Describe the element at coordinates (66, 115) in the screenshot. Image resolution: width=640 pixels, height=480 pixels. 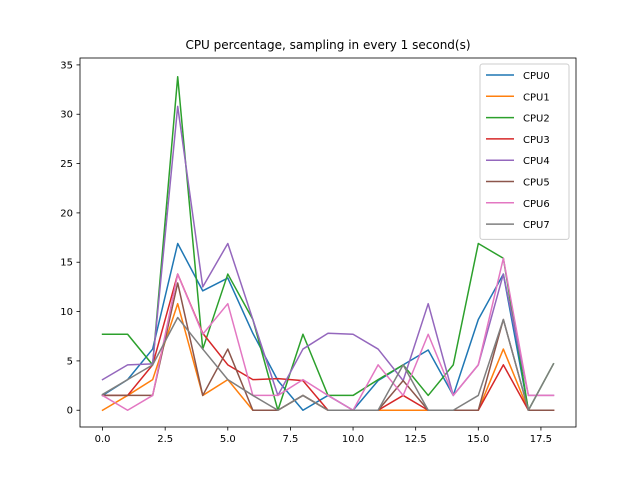
I see `y-tick-label: 30` at that location.